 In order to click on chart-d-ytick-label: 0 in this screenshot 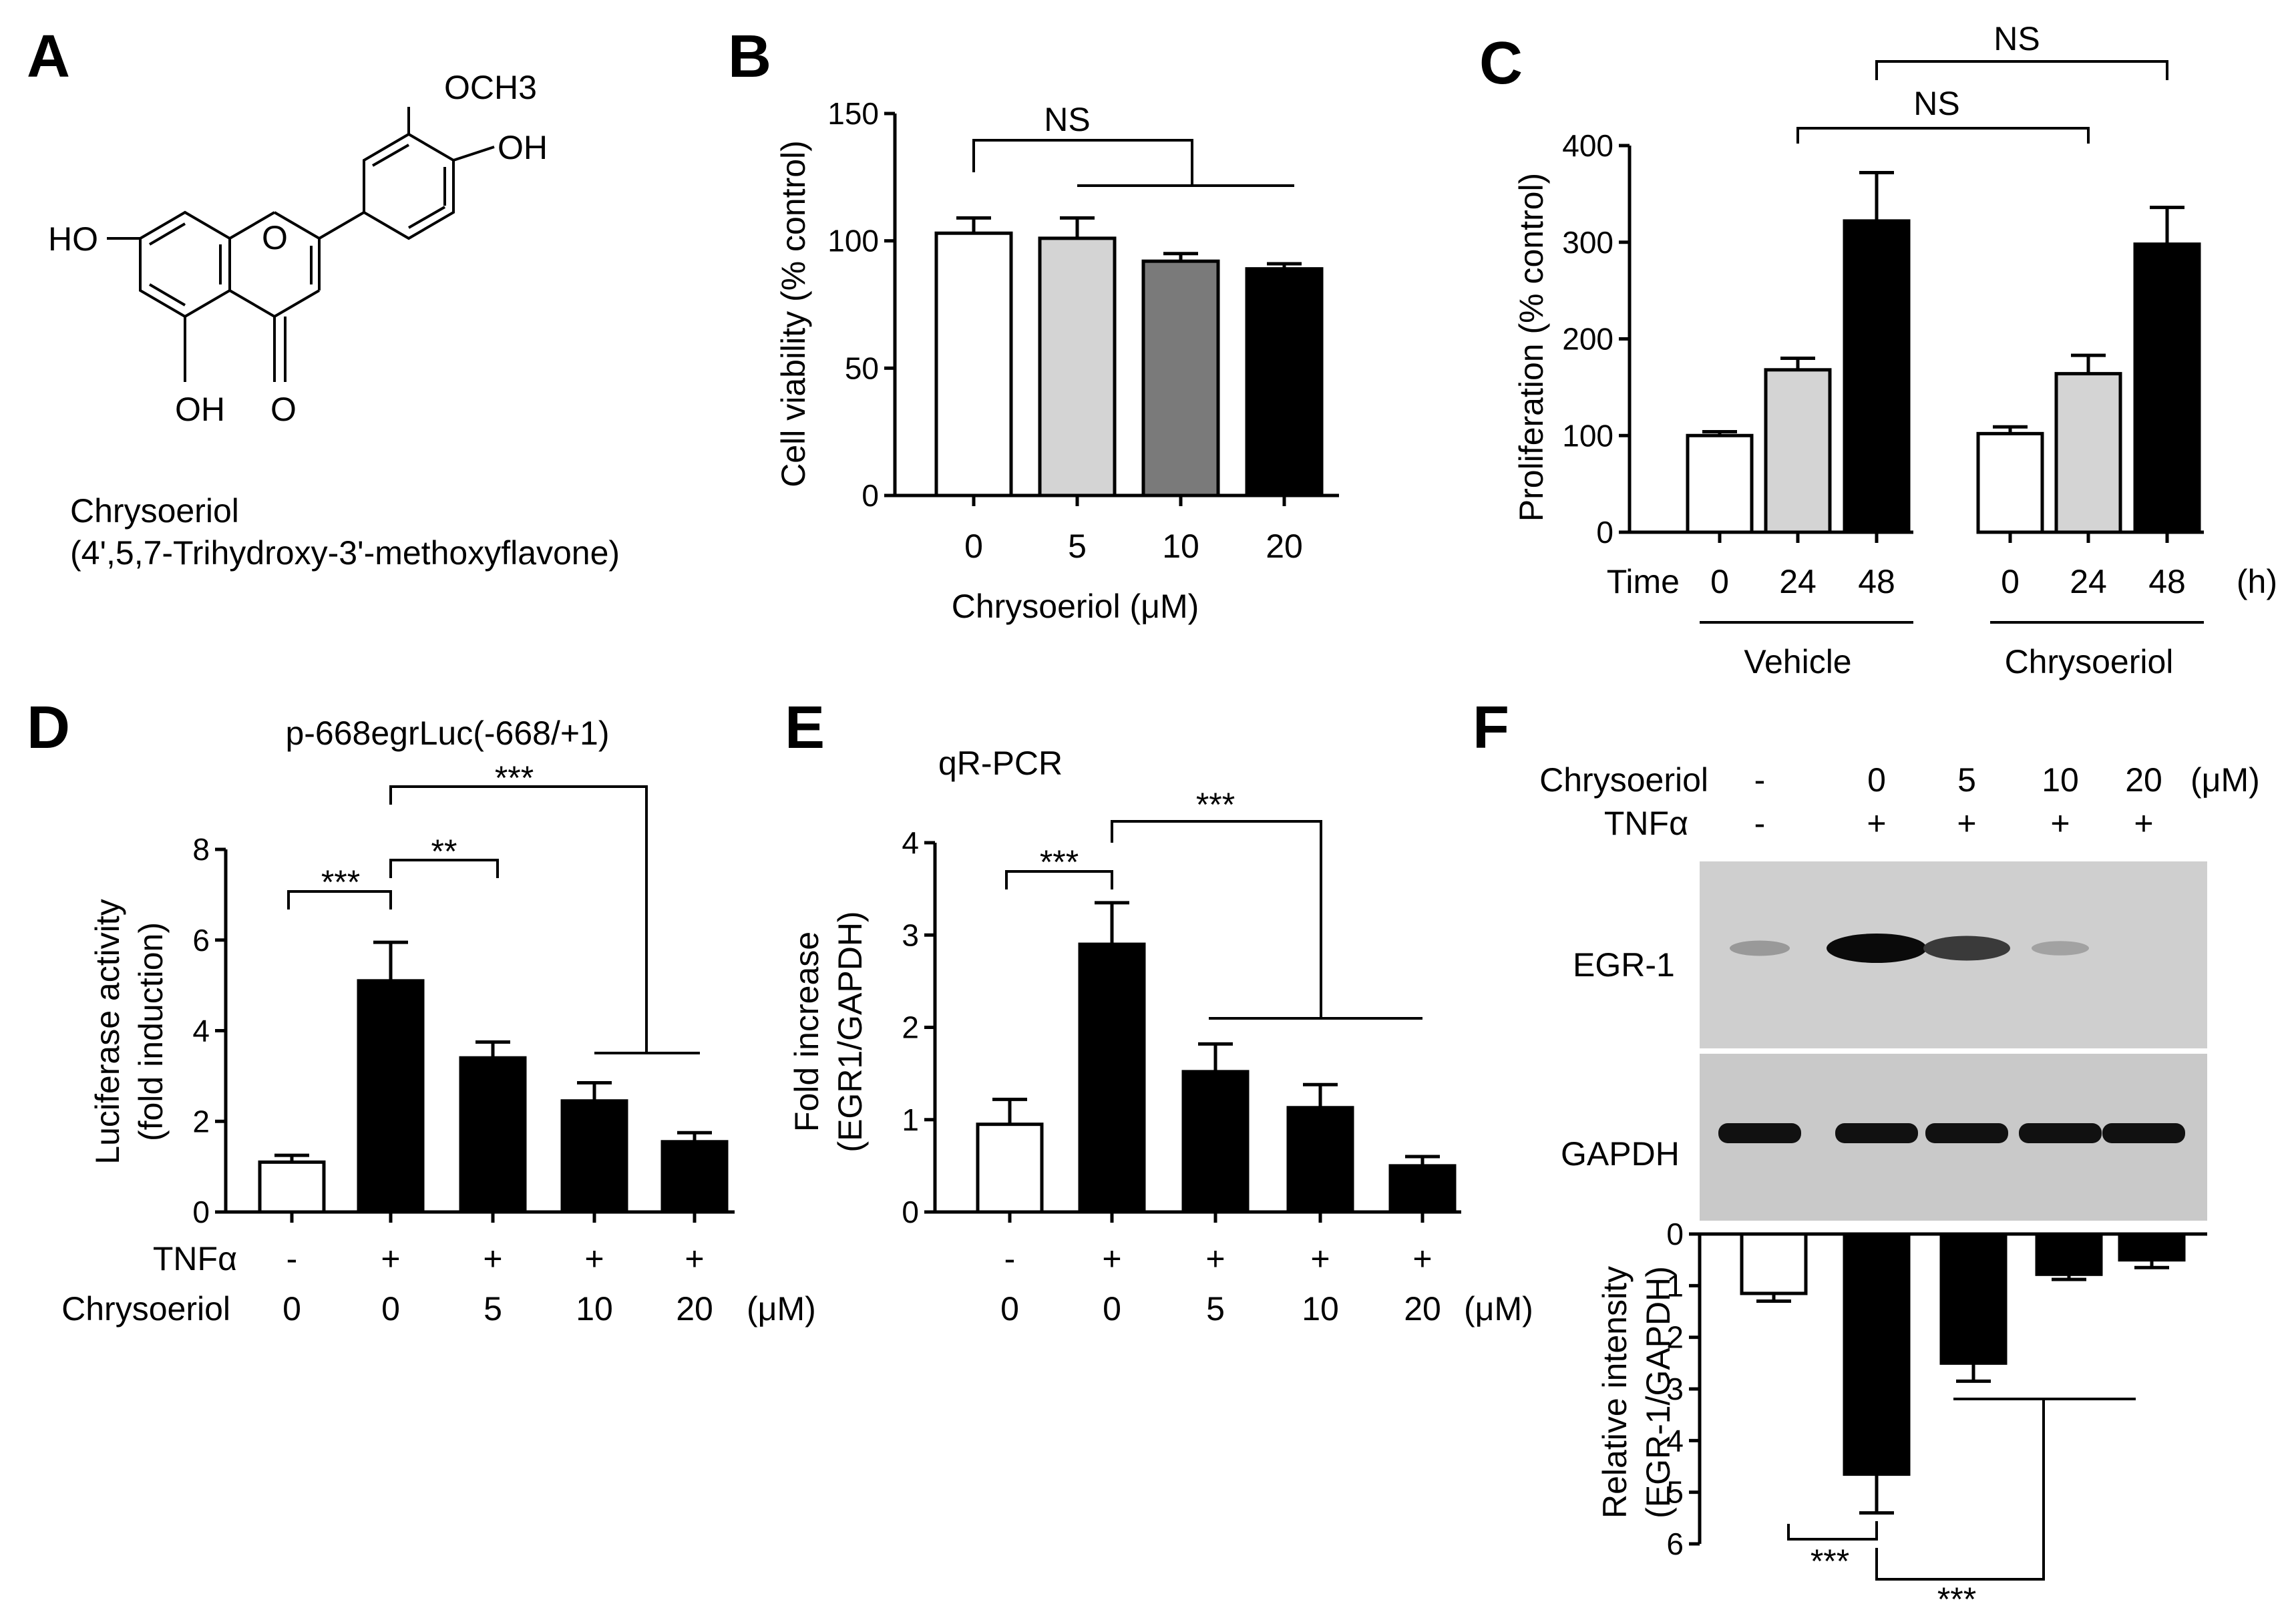, I will do `click(201, 1212)`.